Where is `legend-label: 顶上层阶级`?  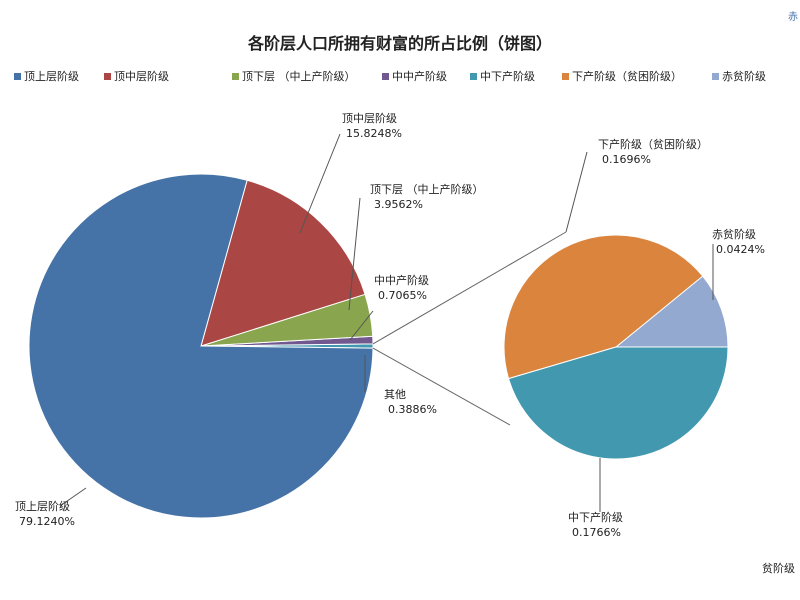
legend-label: 顶上层阶级 is located at coordinates (51, 76).